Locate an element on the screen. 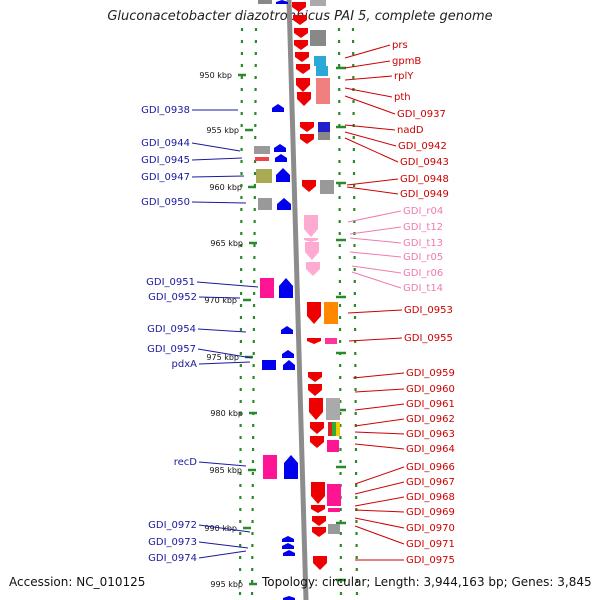 This screenshot has width=600, height=600. right-gene-label: GDI_t13 is located at coordinates (423, 243).